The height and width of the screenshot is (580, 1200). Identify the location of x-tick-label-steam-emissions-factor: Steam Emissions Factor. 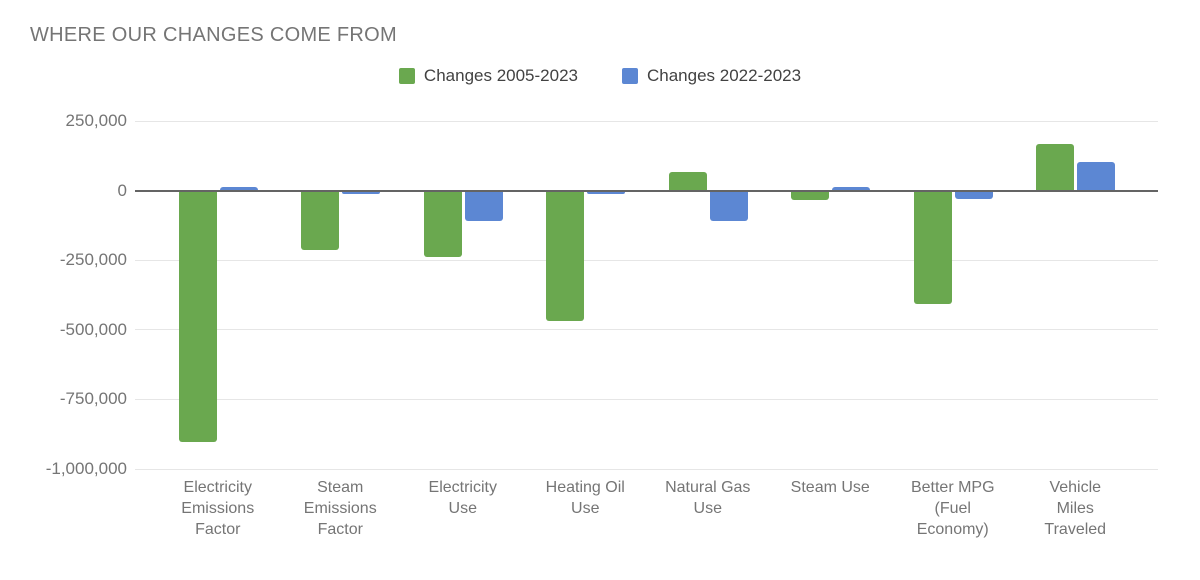
(340, 508).